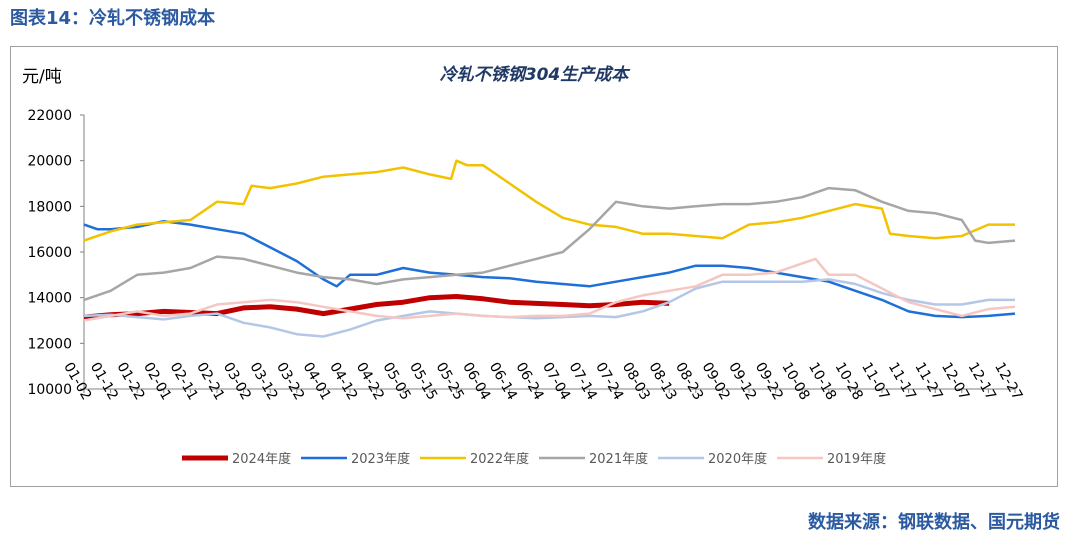 Image resolution: width=1080 pixels, height=543 pixels. Describe the element at coordinates (49, 344) in the screenshot. I see `y-tick-label: 12000` at that location.